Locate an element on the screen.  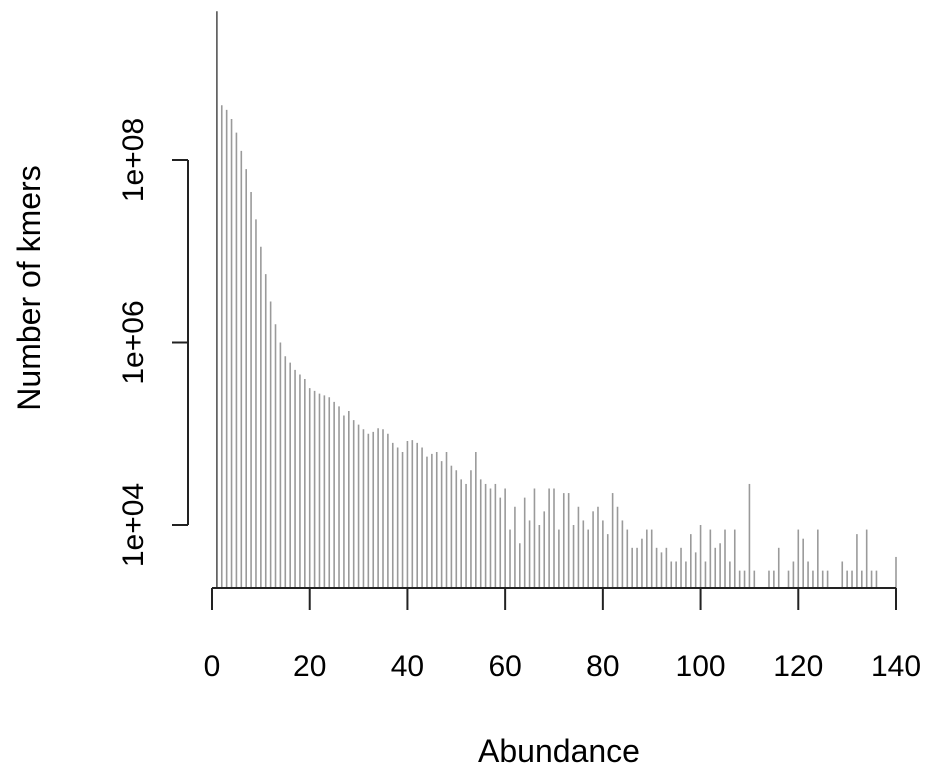
x-tick-label: 60 is located at coordinates (504, 666).